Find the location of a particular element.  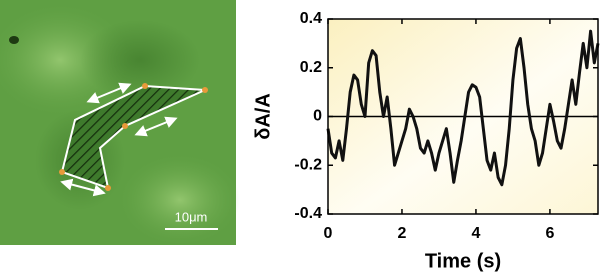

scale-bar-label: 10μm is located at coordinates (191, 216).